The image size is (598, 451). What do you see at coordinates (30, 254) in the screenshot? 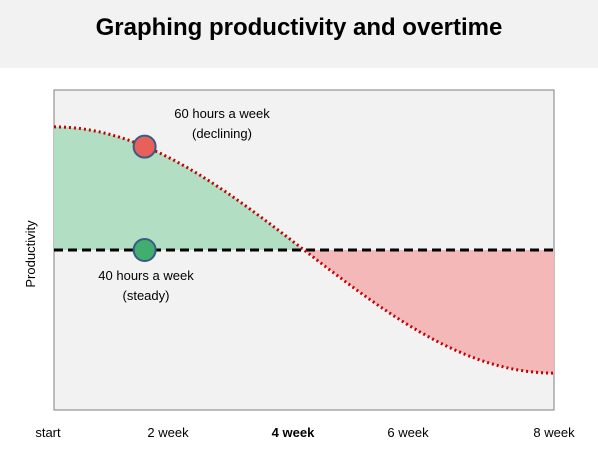
I see `y-axis-label: Productivity` at bounding box center [30, 254].